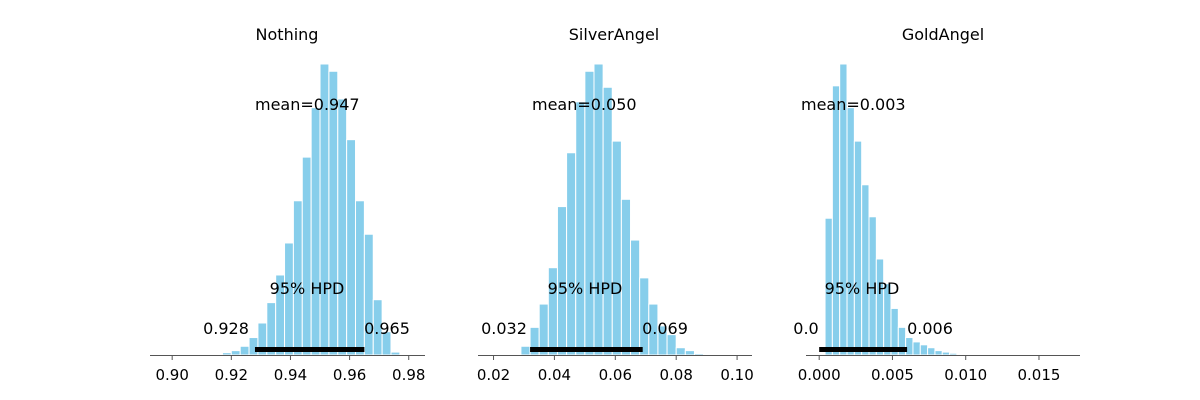 This screenshot has height=400, width=1200. I want to click on x-tick-label: 0.96, so click(349, 375).